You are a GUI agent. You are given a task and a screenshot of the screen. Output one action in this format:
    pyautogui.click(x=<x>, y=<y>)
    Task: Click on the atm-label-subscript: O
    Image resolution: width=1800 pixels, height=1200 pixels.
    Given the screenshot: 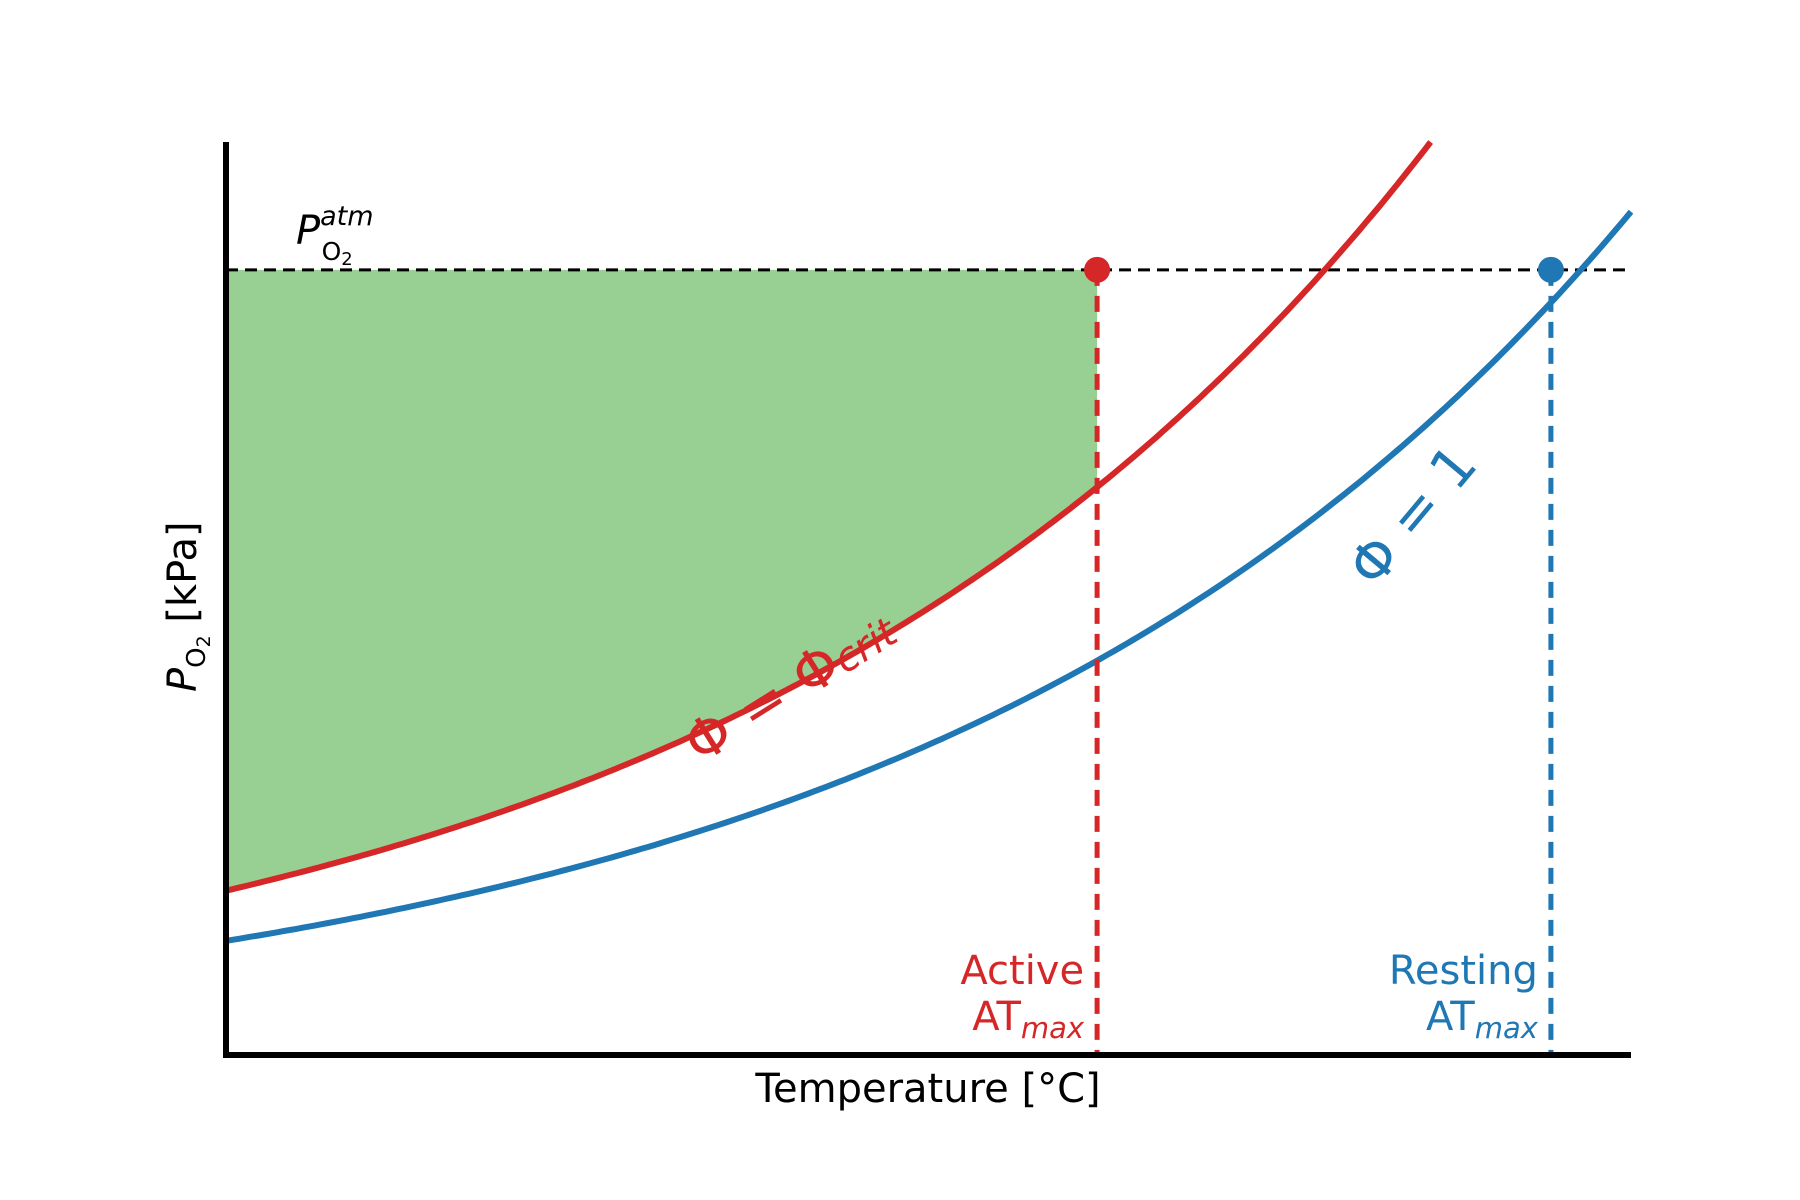 What is the action you would take?
    pyautogui.click(x=332, y=251)
    